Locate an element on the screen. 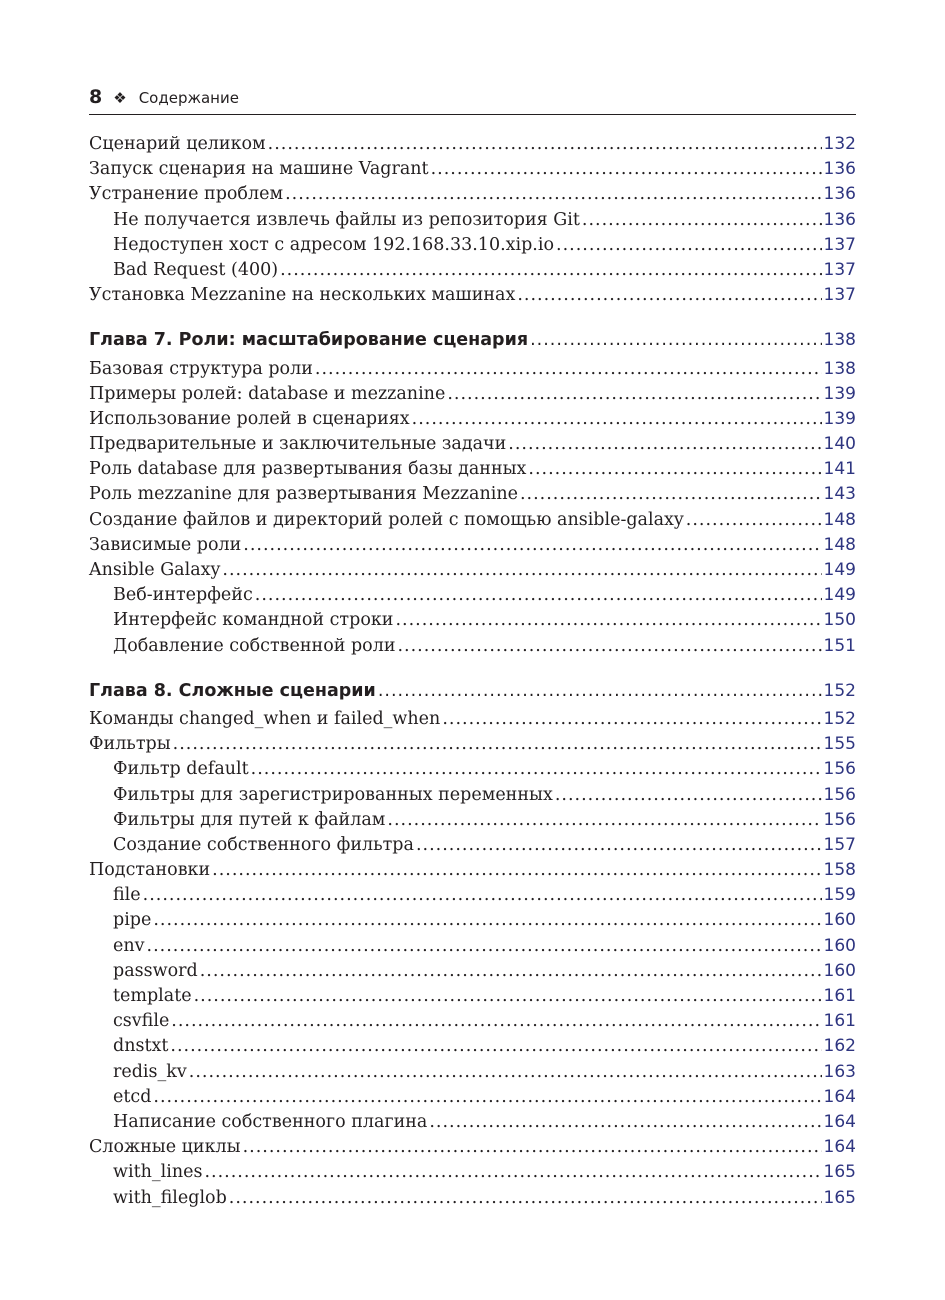 The height and width of the screenshot is (1300, 945). entry-title: pipe is located at coordinates (132, 920).